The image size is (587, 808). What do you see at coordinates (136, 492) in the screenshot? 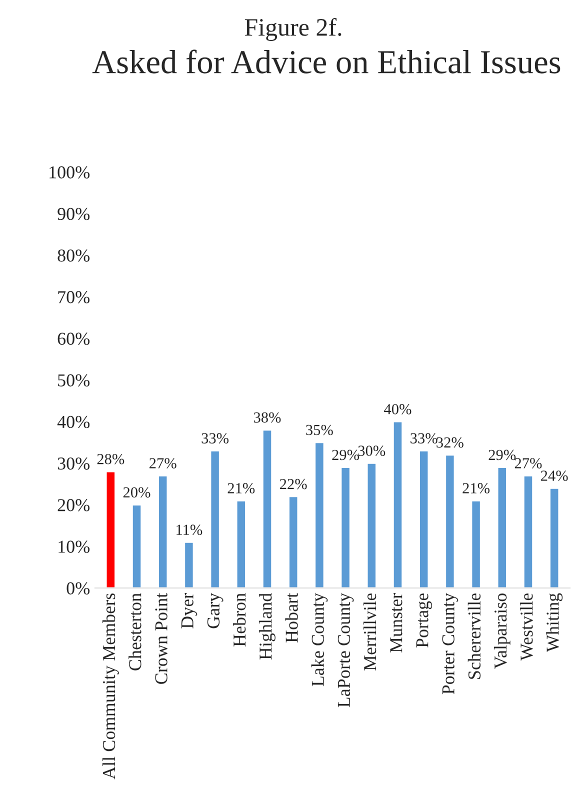
I see `data-label: 20%` at bounding box center [136, 492].